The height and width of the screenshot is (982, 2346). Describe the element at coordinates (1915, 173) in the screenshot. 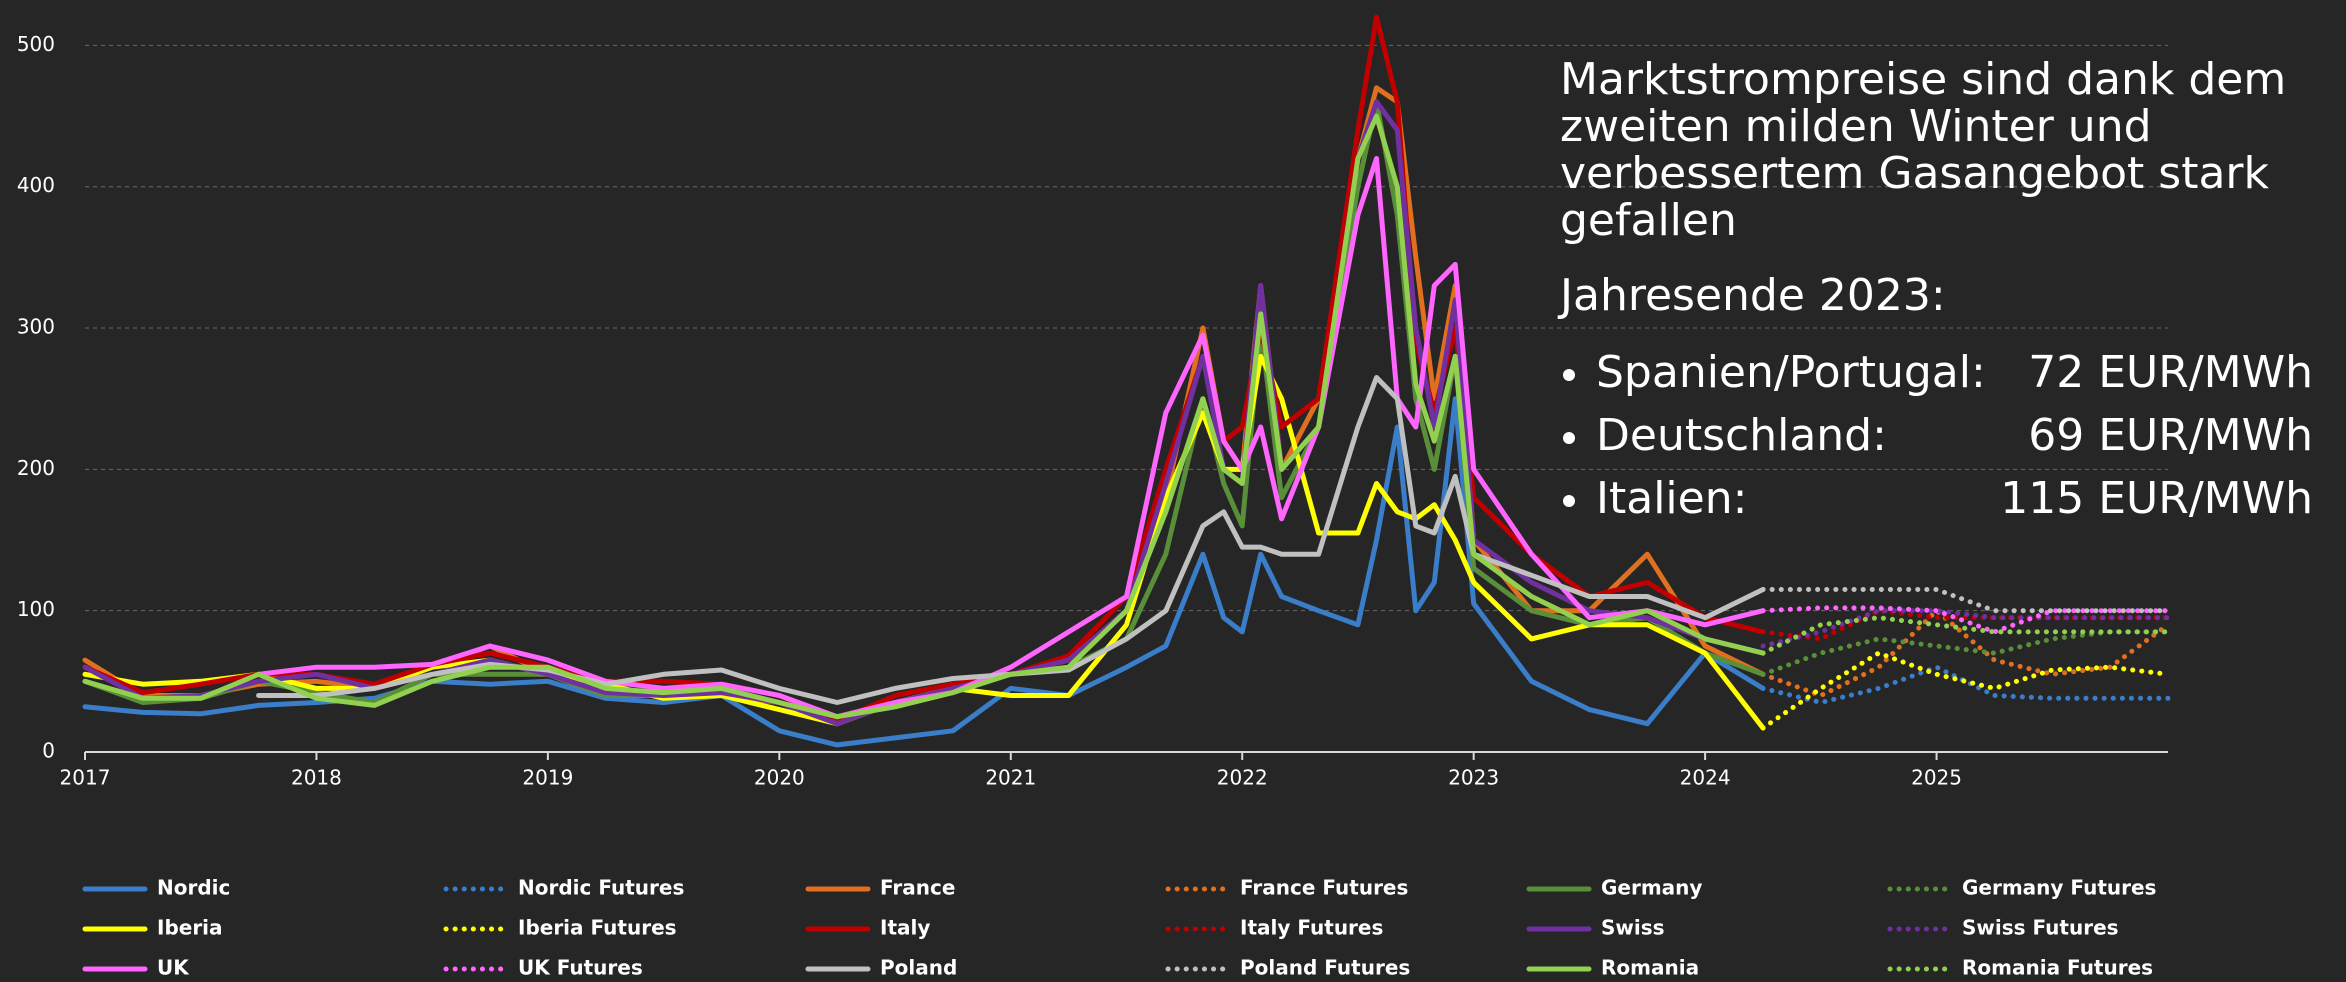

I see `annotation-line: verbessertem Gasangebot stark` at that location.